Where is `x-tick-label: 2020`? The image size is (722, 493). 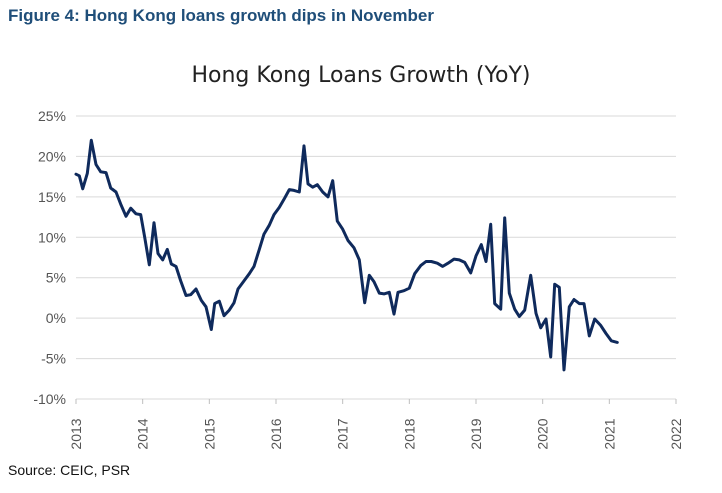 x-tick-label: 2020 is located at coordinates (543, 433).